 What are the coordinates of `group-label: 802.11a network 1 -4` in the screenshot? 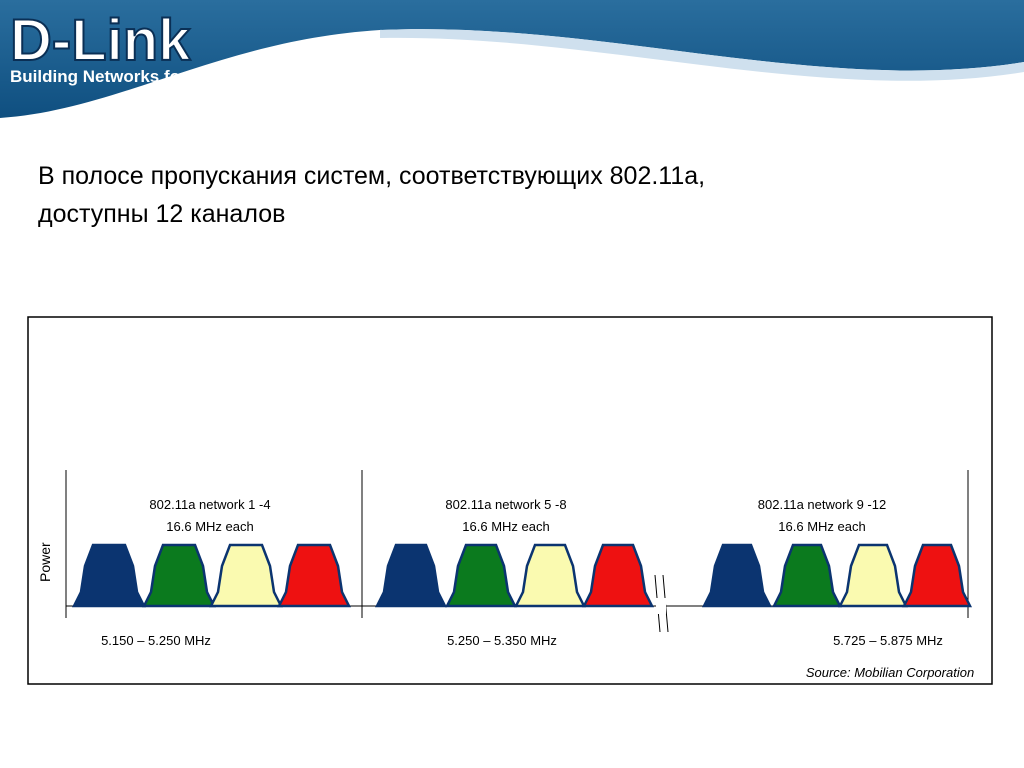 It's located at (209, 504).